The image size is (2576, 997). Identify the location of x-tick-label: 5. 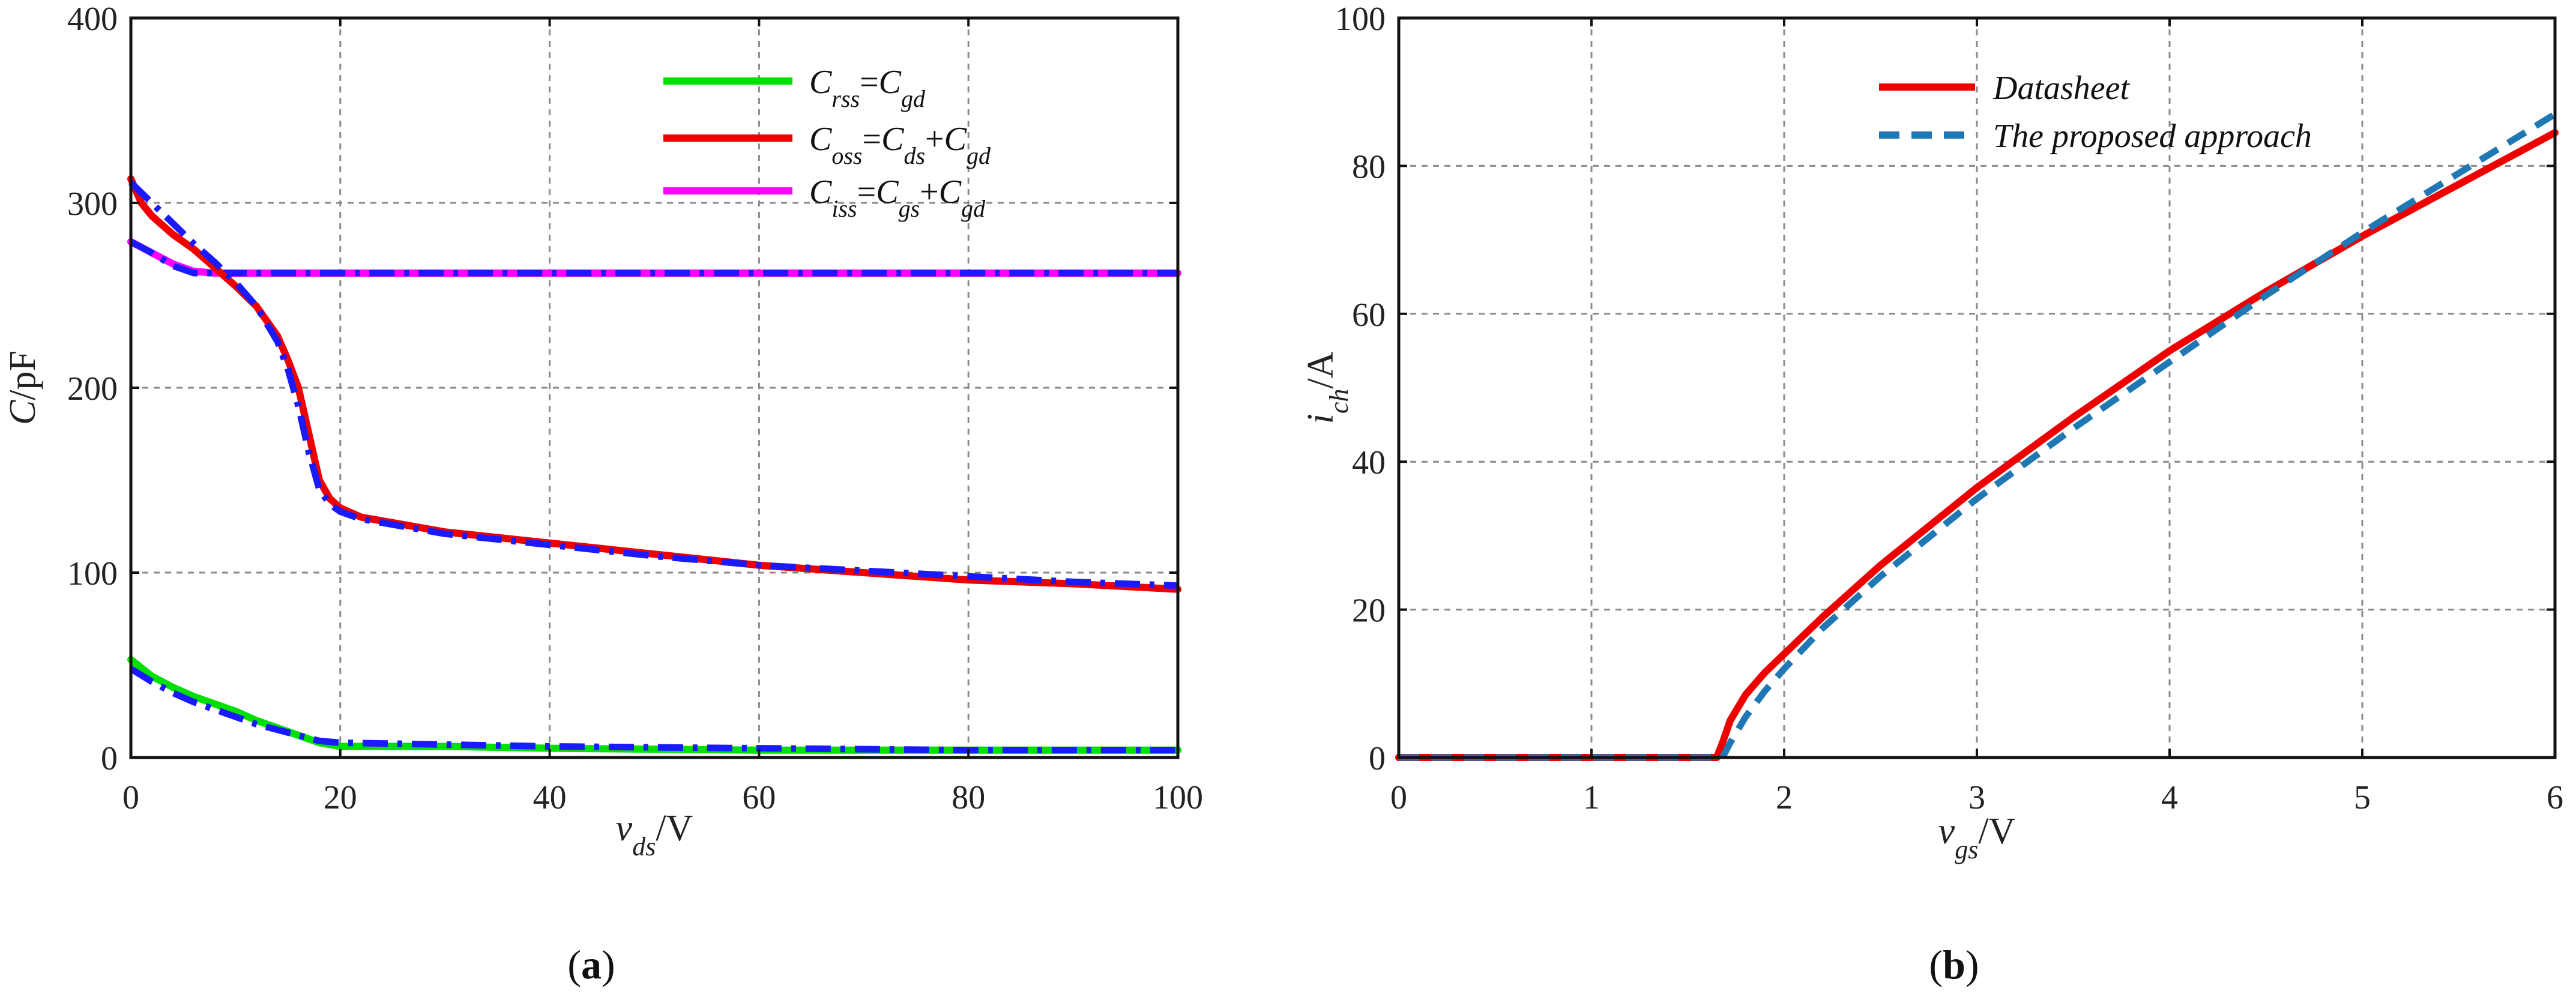
(2362, 797).